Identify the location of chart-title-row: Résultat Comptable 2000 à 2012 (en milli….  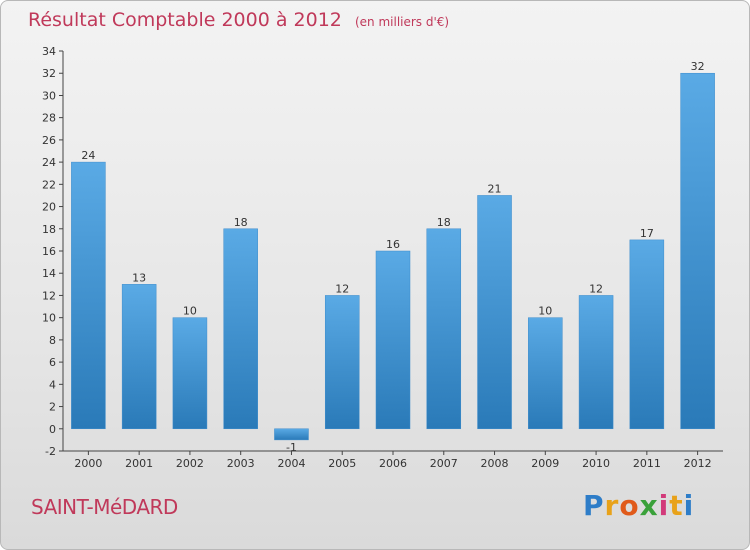
(238, 20).